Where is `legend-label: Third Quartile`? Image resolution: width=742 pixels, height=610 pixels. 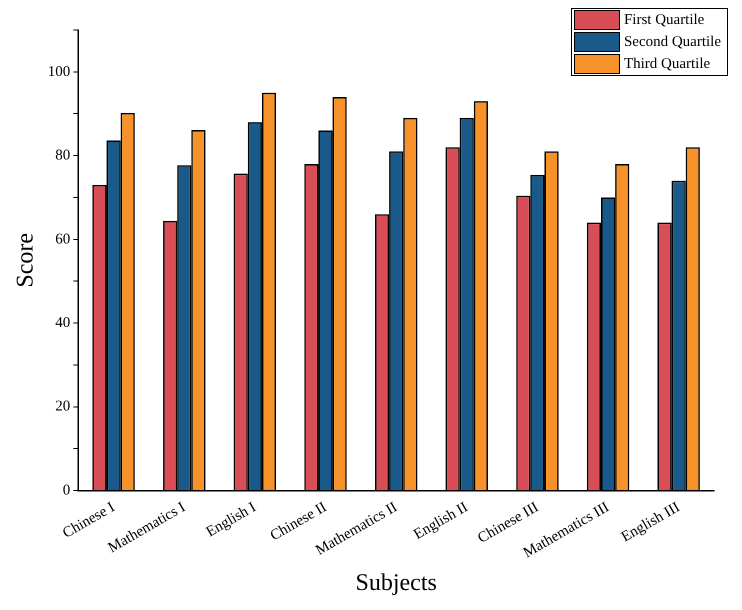 legend-label: Third Quartile is located at coordinates (667, 64).